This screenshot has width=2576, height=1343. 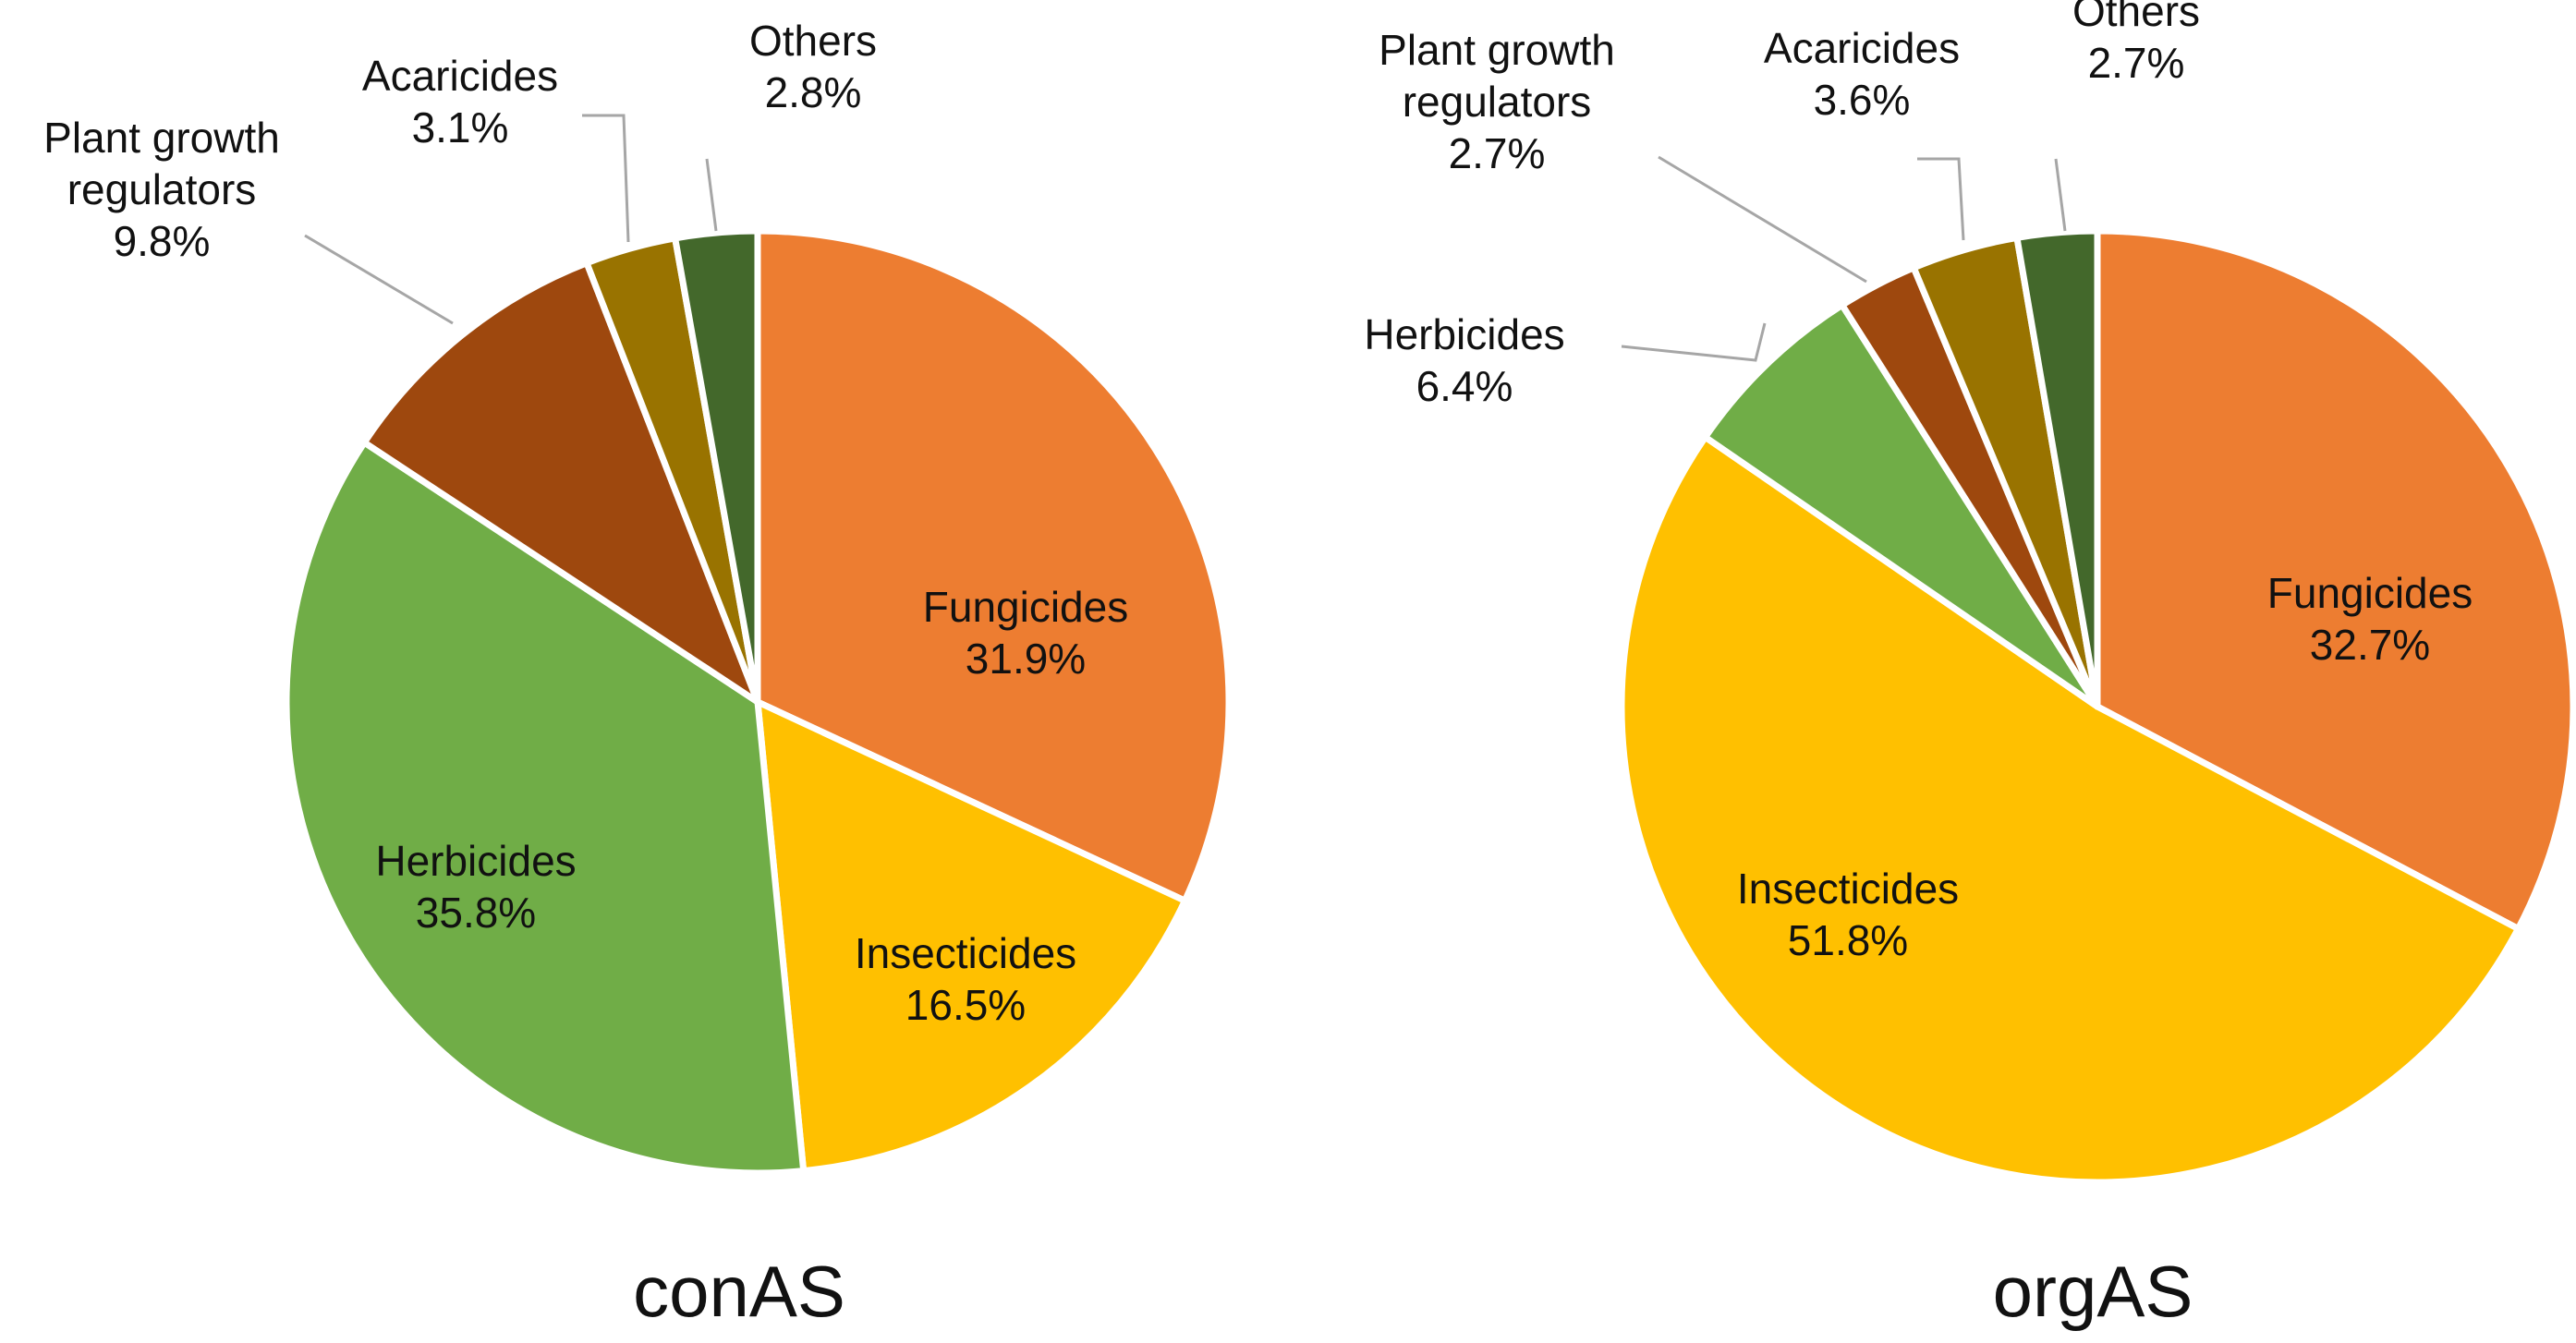 What do you see at coordinates (1862, 74) in the screenshot?
I see `orgas-label-acaricides: Acaricides 3.6%` at bounding box center [1862, 74].